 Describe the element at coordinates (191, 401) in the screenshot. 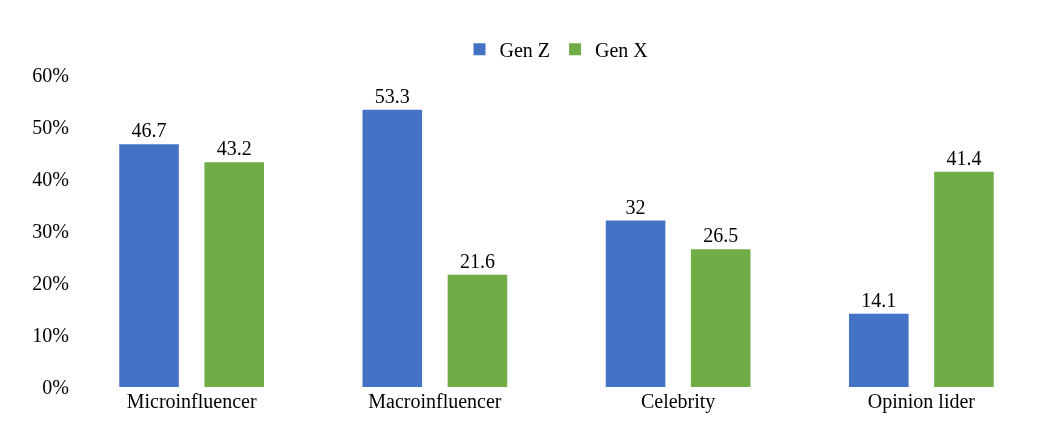

I see `x-tick-label: Microinfluencer` at that location.